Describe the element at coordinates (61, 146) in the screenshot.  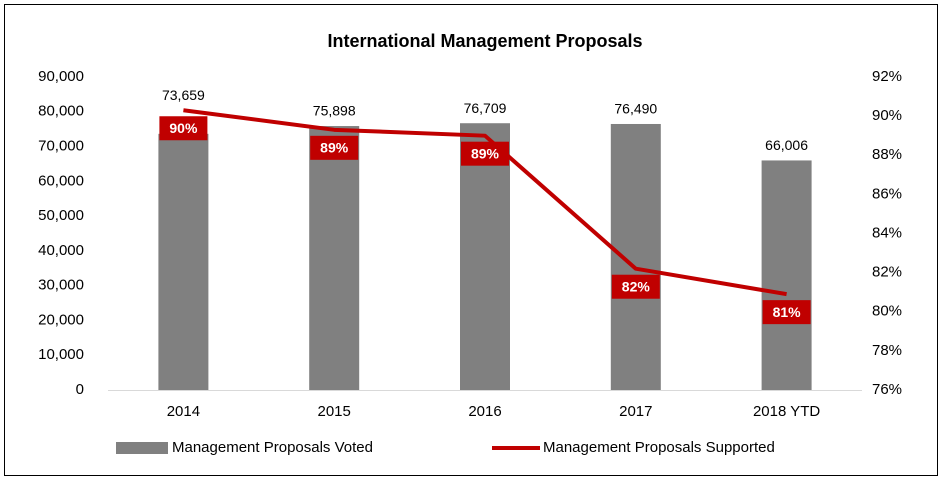
I see `y-tick-label: 70,000` at that location.